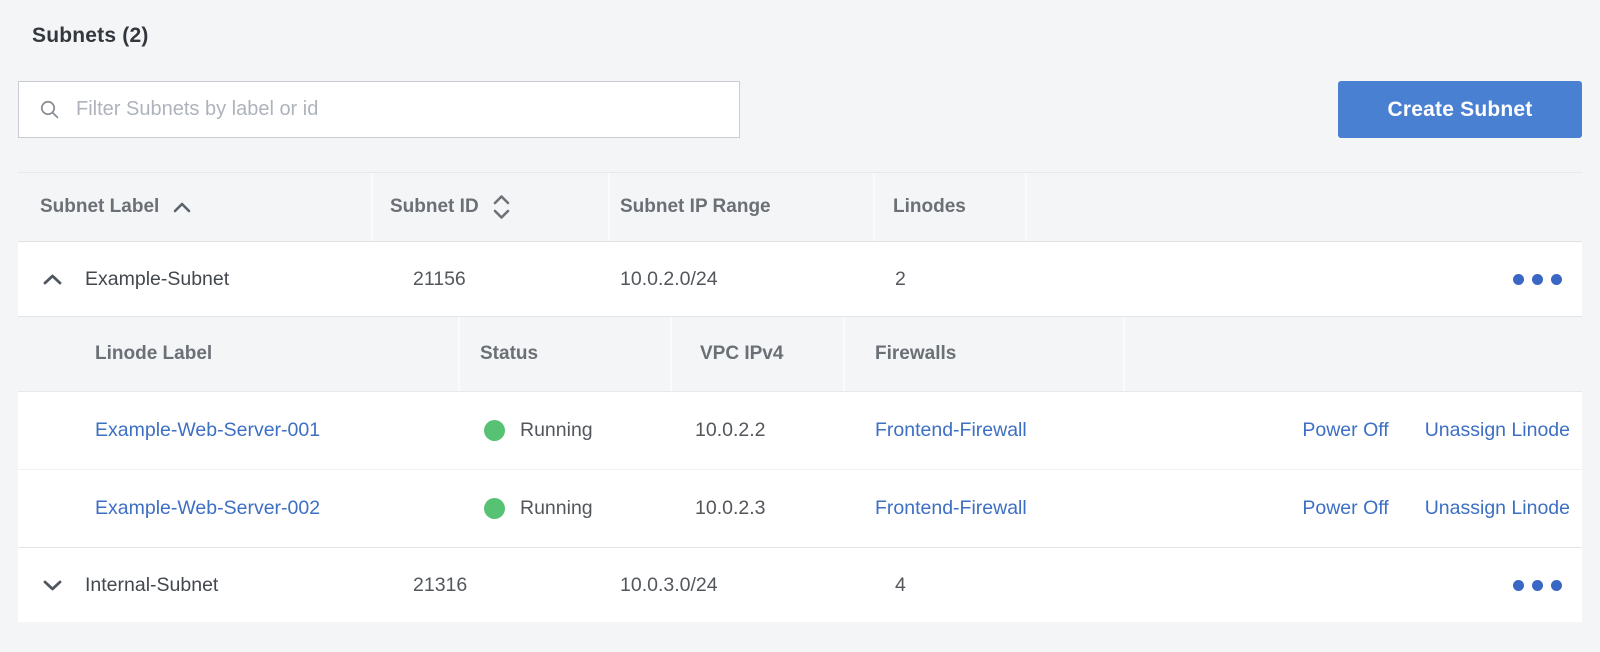 The image size is (1600, 652). What do you see at coordinates (1353, 354) in the screenshot?
I see `column-header-linode-actions` at bounding box center [1353, 354].